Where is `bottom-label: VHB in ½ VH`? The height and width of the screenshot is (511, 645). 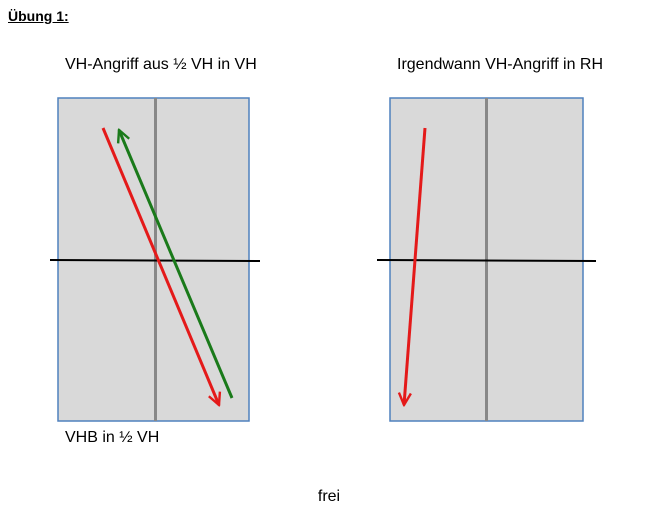
bottom-label: VHB in ½ VH is located at coordinates (112, 437).